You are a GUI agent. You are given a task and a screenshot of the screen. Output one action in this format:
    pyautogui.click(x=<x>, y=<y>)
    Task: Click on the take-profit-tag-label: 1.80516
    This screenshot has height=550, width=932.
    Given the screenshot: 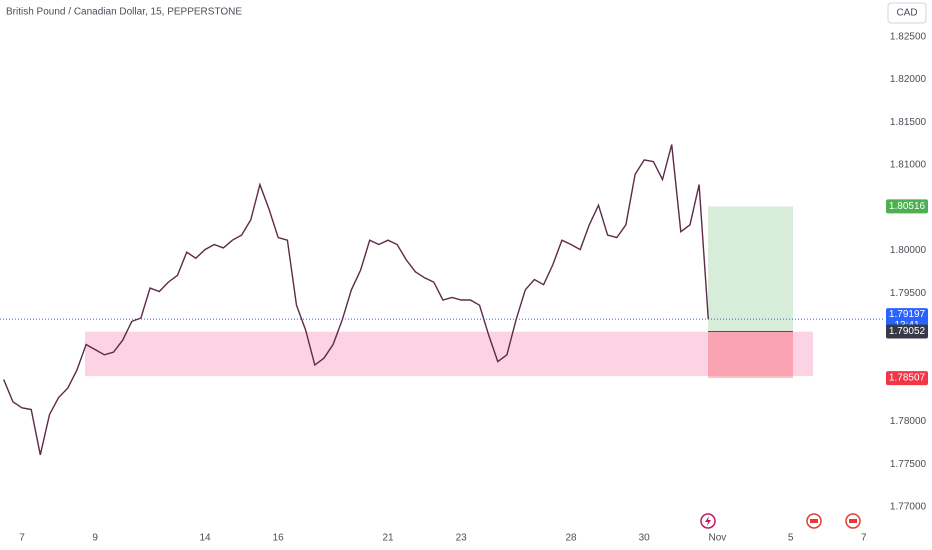 What is the action you would take?
    pyautogui.click(x=907, y=206)
    